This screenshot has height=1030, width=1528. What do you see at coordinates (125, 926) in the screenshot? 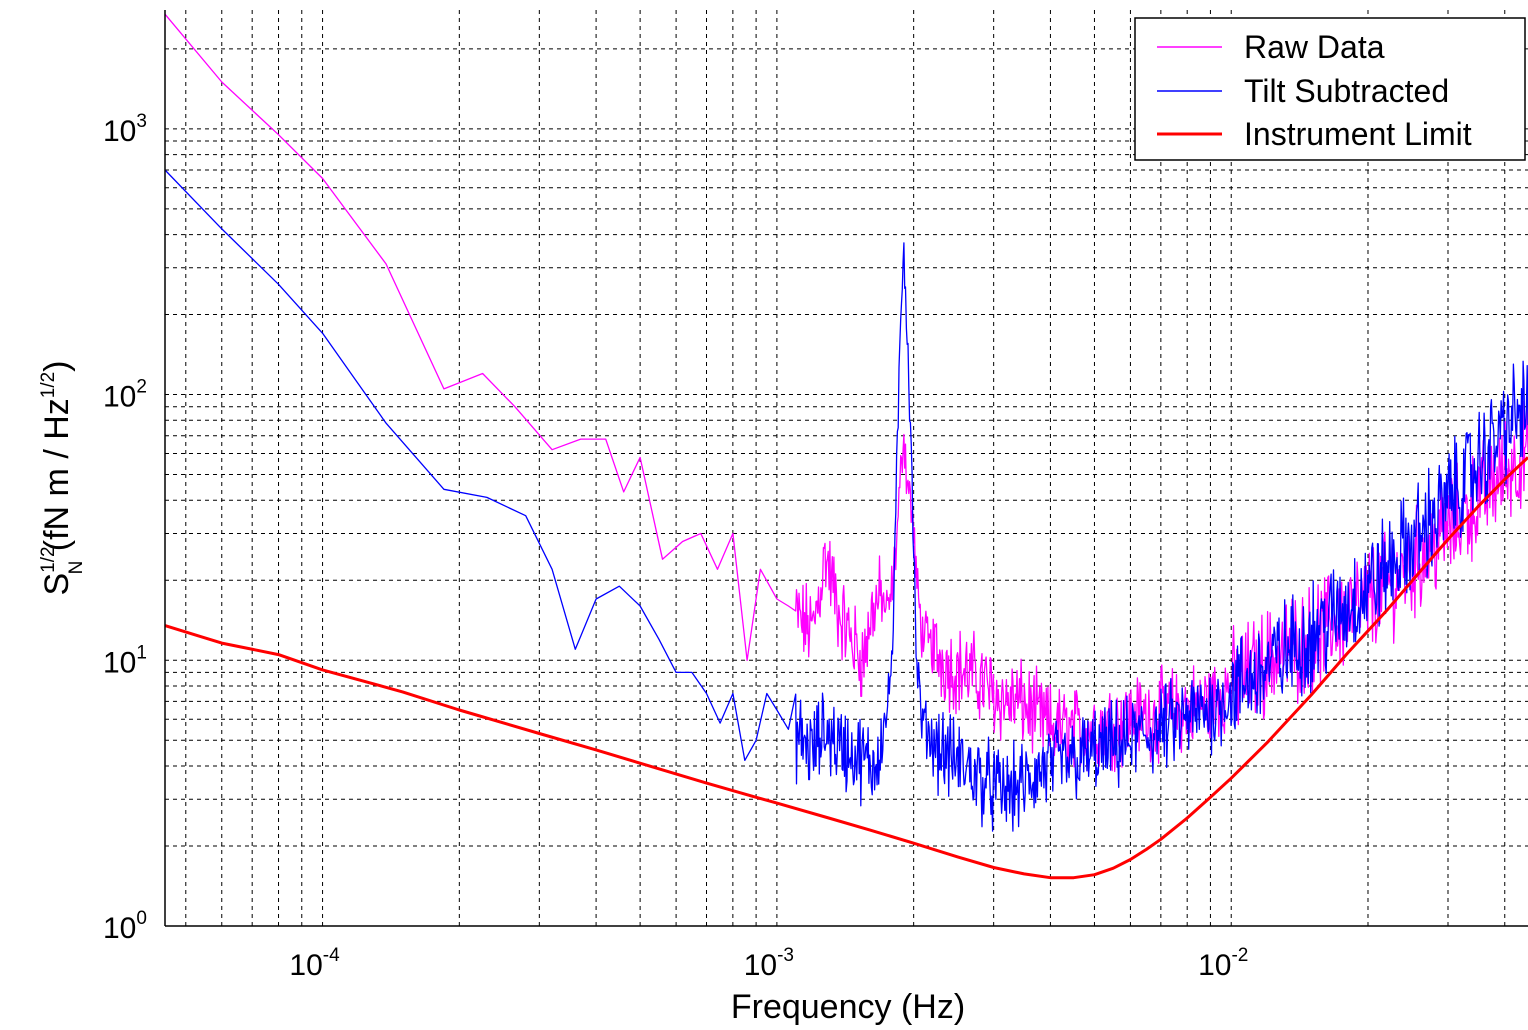
I see `y-tick-label: 10⁰` at bounding box center [125, 926].